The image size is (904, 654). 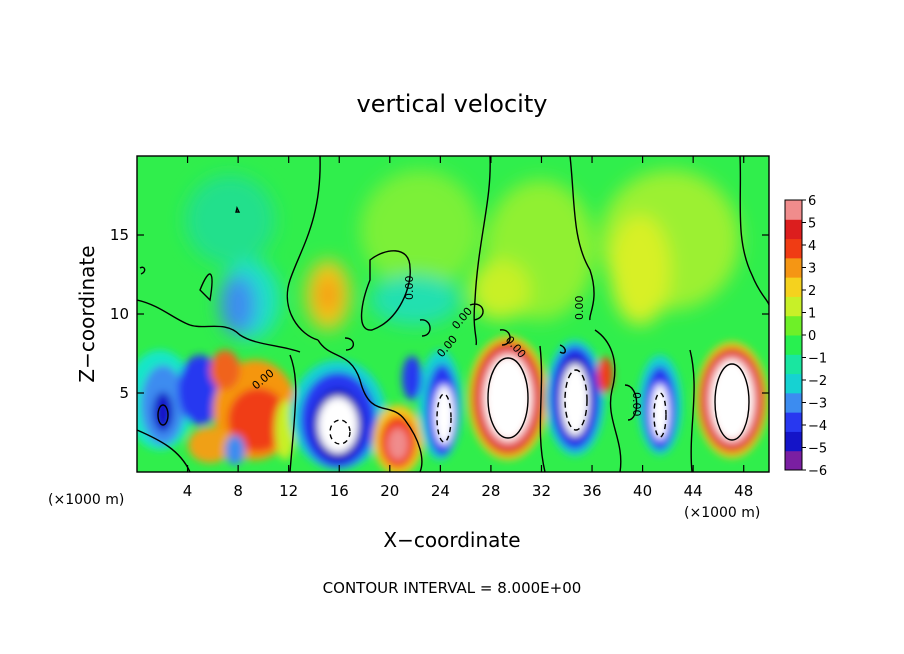 What do you see at coordinates (119, 314) in the screenshot?
I see `y-tick-label: 10` at bounding box center [119, 314].